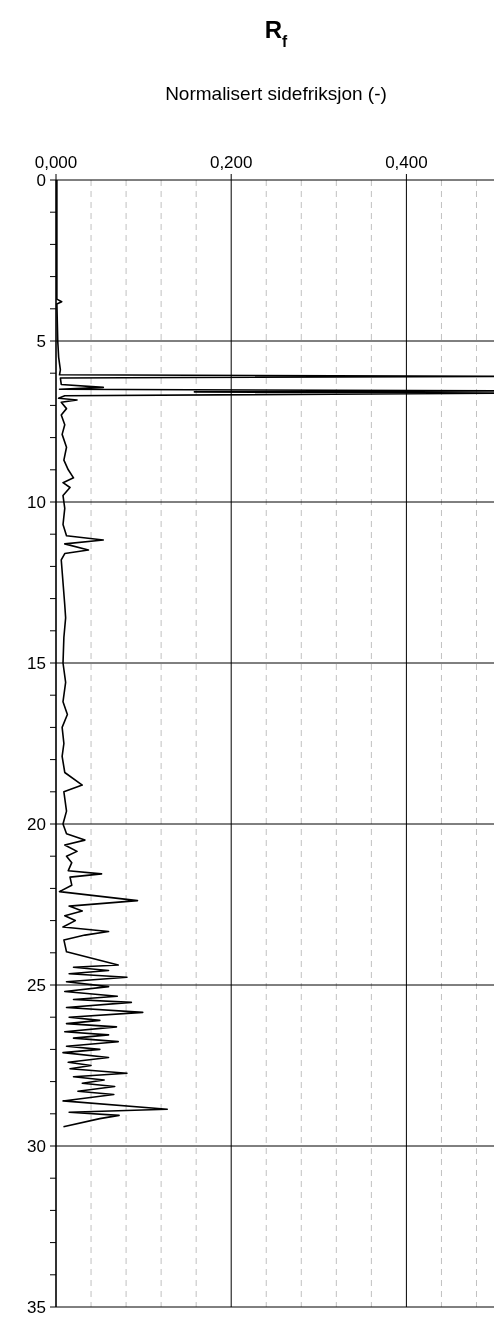 The image size is (497, 1320). I want to click on y-tick-label: 5, so click(41, 341).